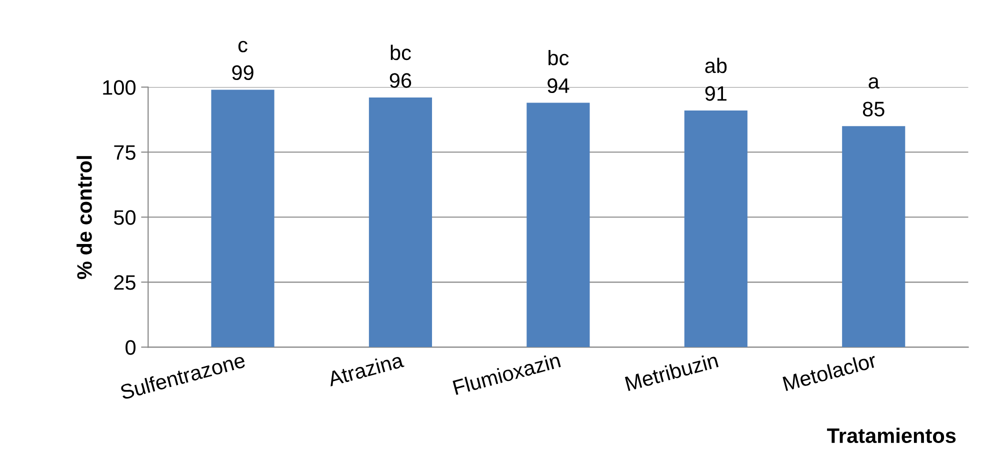 Image resolution: width=981 pixels, height=461 pixels. Describe the element at coordinates (715, 93) in the screenshot. I see `data-label: 91` at that location.